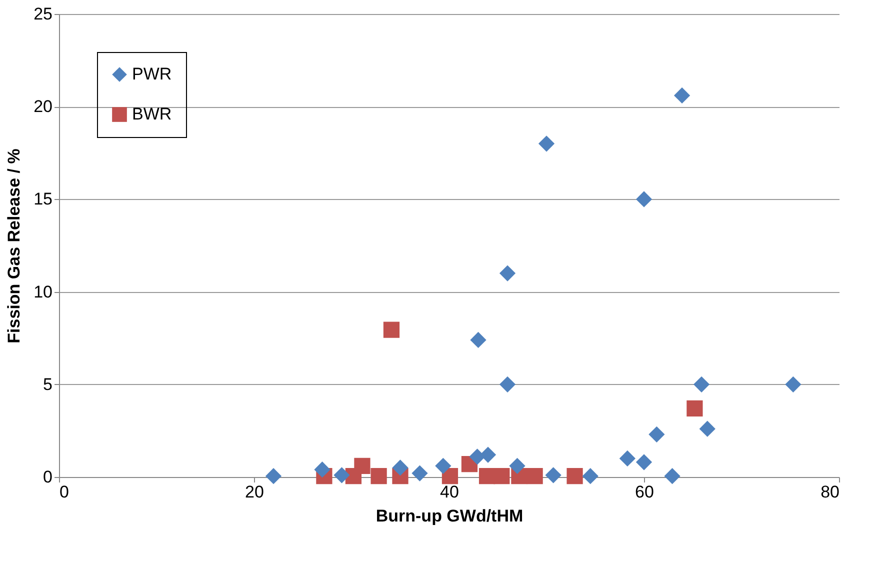 The image size is (890, 564). What do you see at coordinates (43, 292) in the screenshot?
I see `y-tick-label: 10` at bounding box center [43, 292].